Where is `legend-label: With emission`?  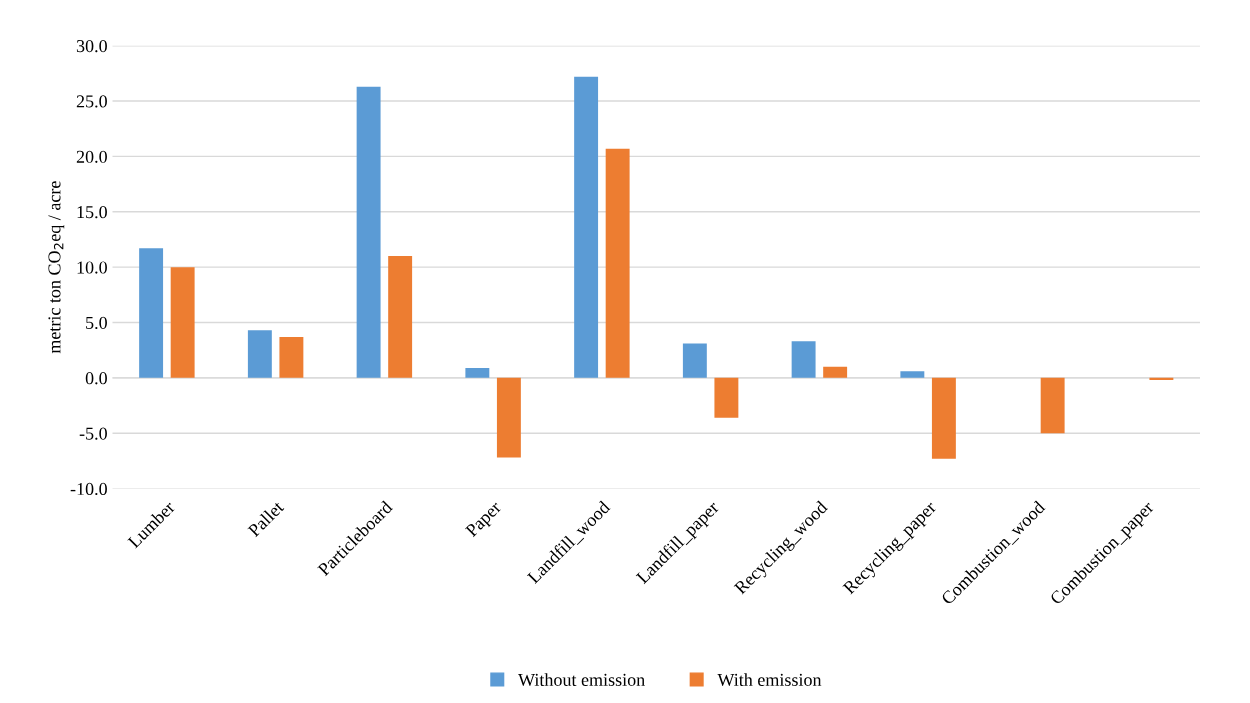
legend-label: With emission is located at coordinates (769, 680).